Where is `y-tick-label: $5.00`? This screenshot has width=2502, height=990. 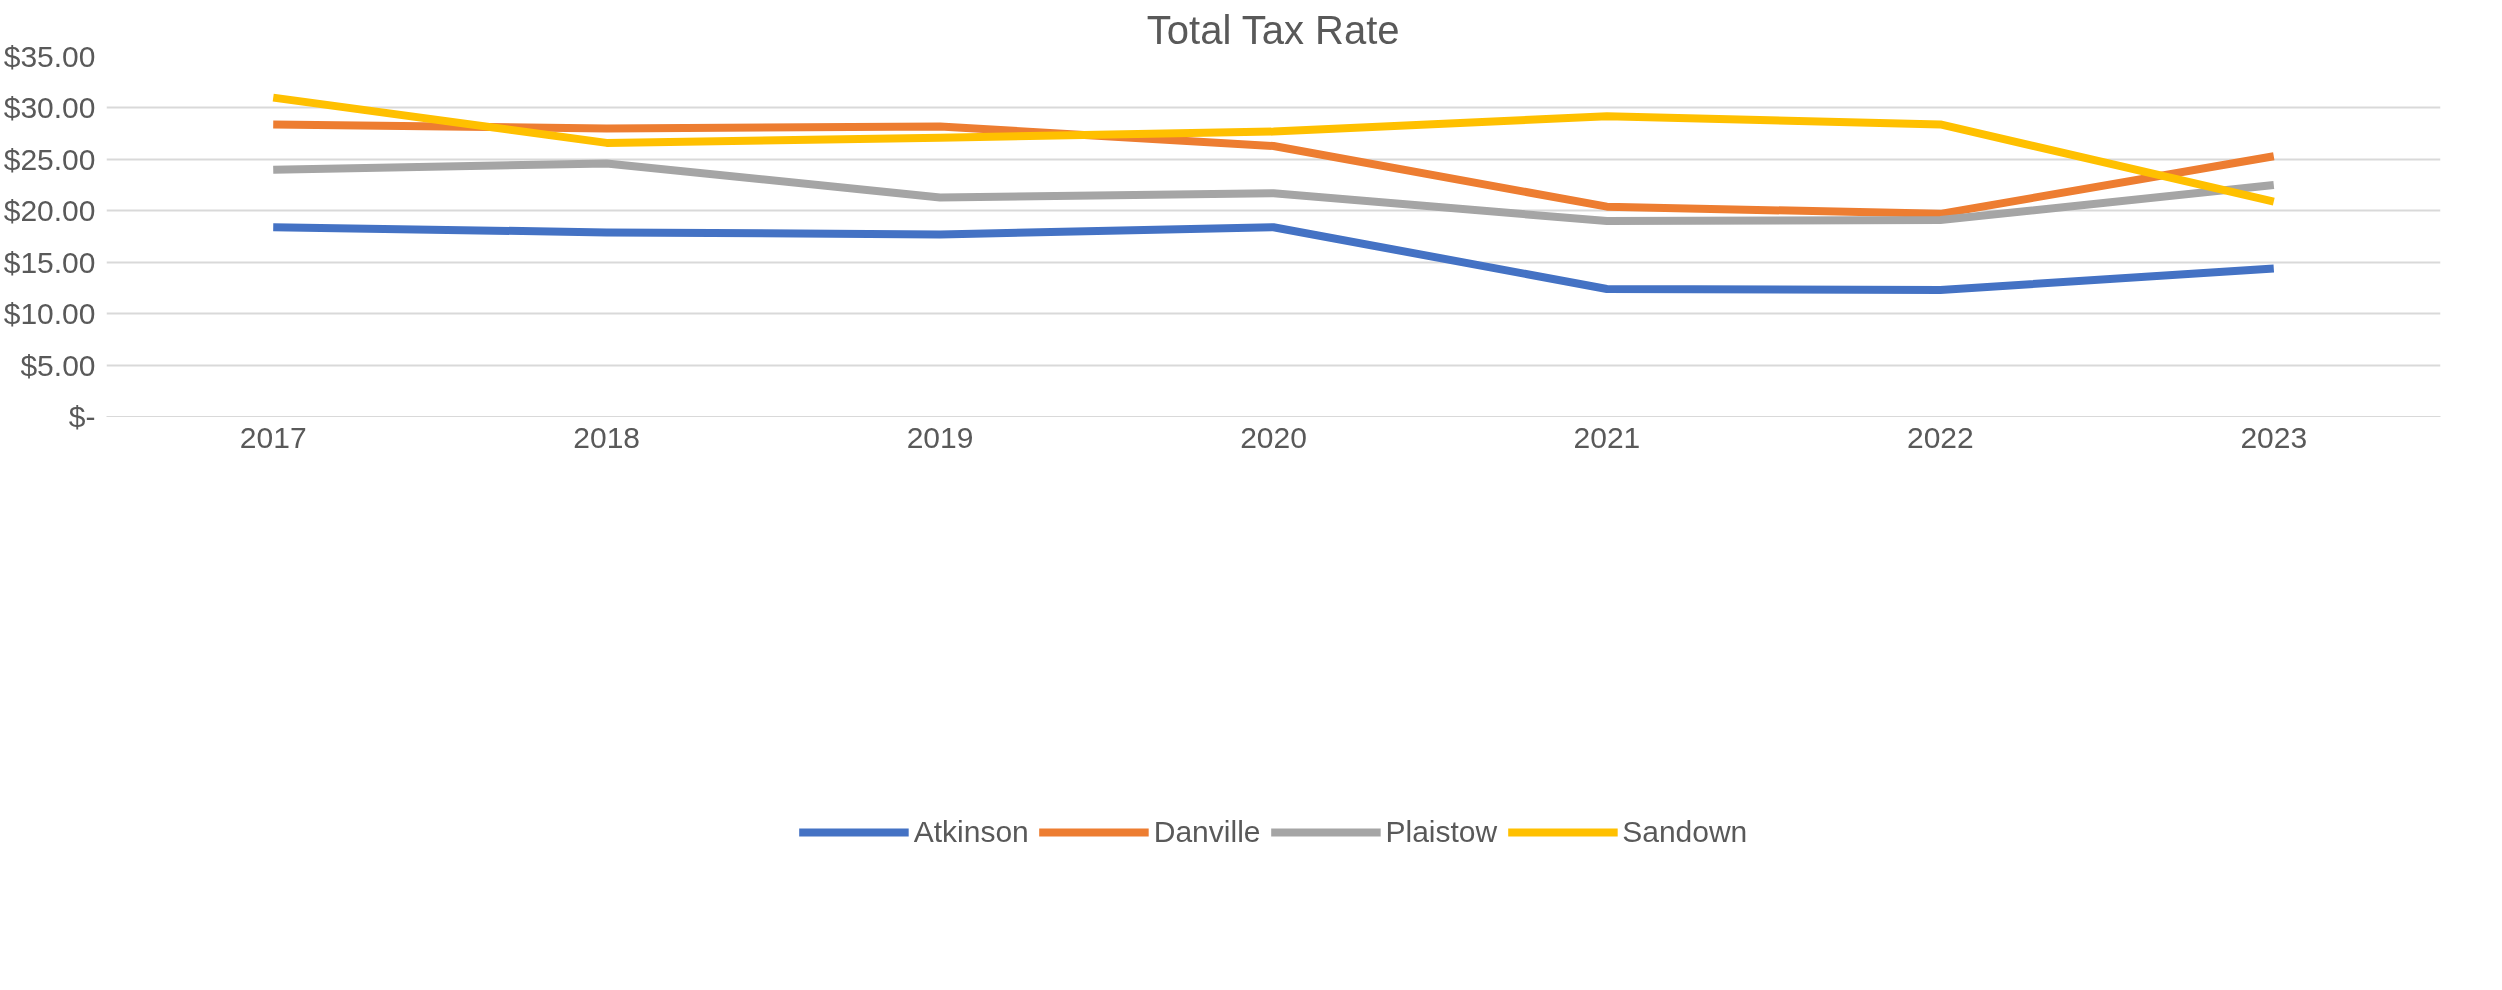
y-tick-label: $5.00 is located at coordinates (58, 365).